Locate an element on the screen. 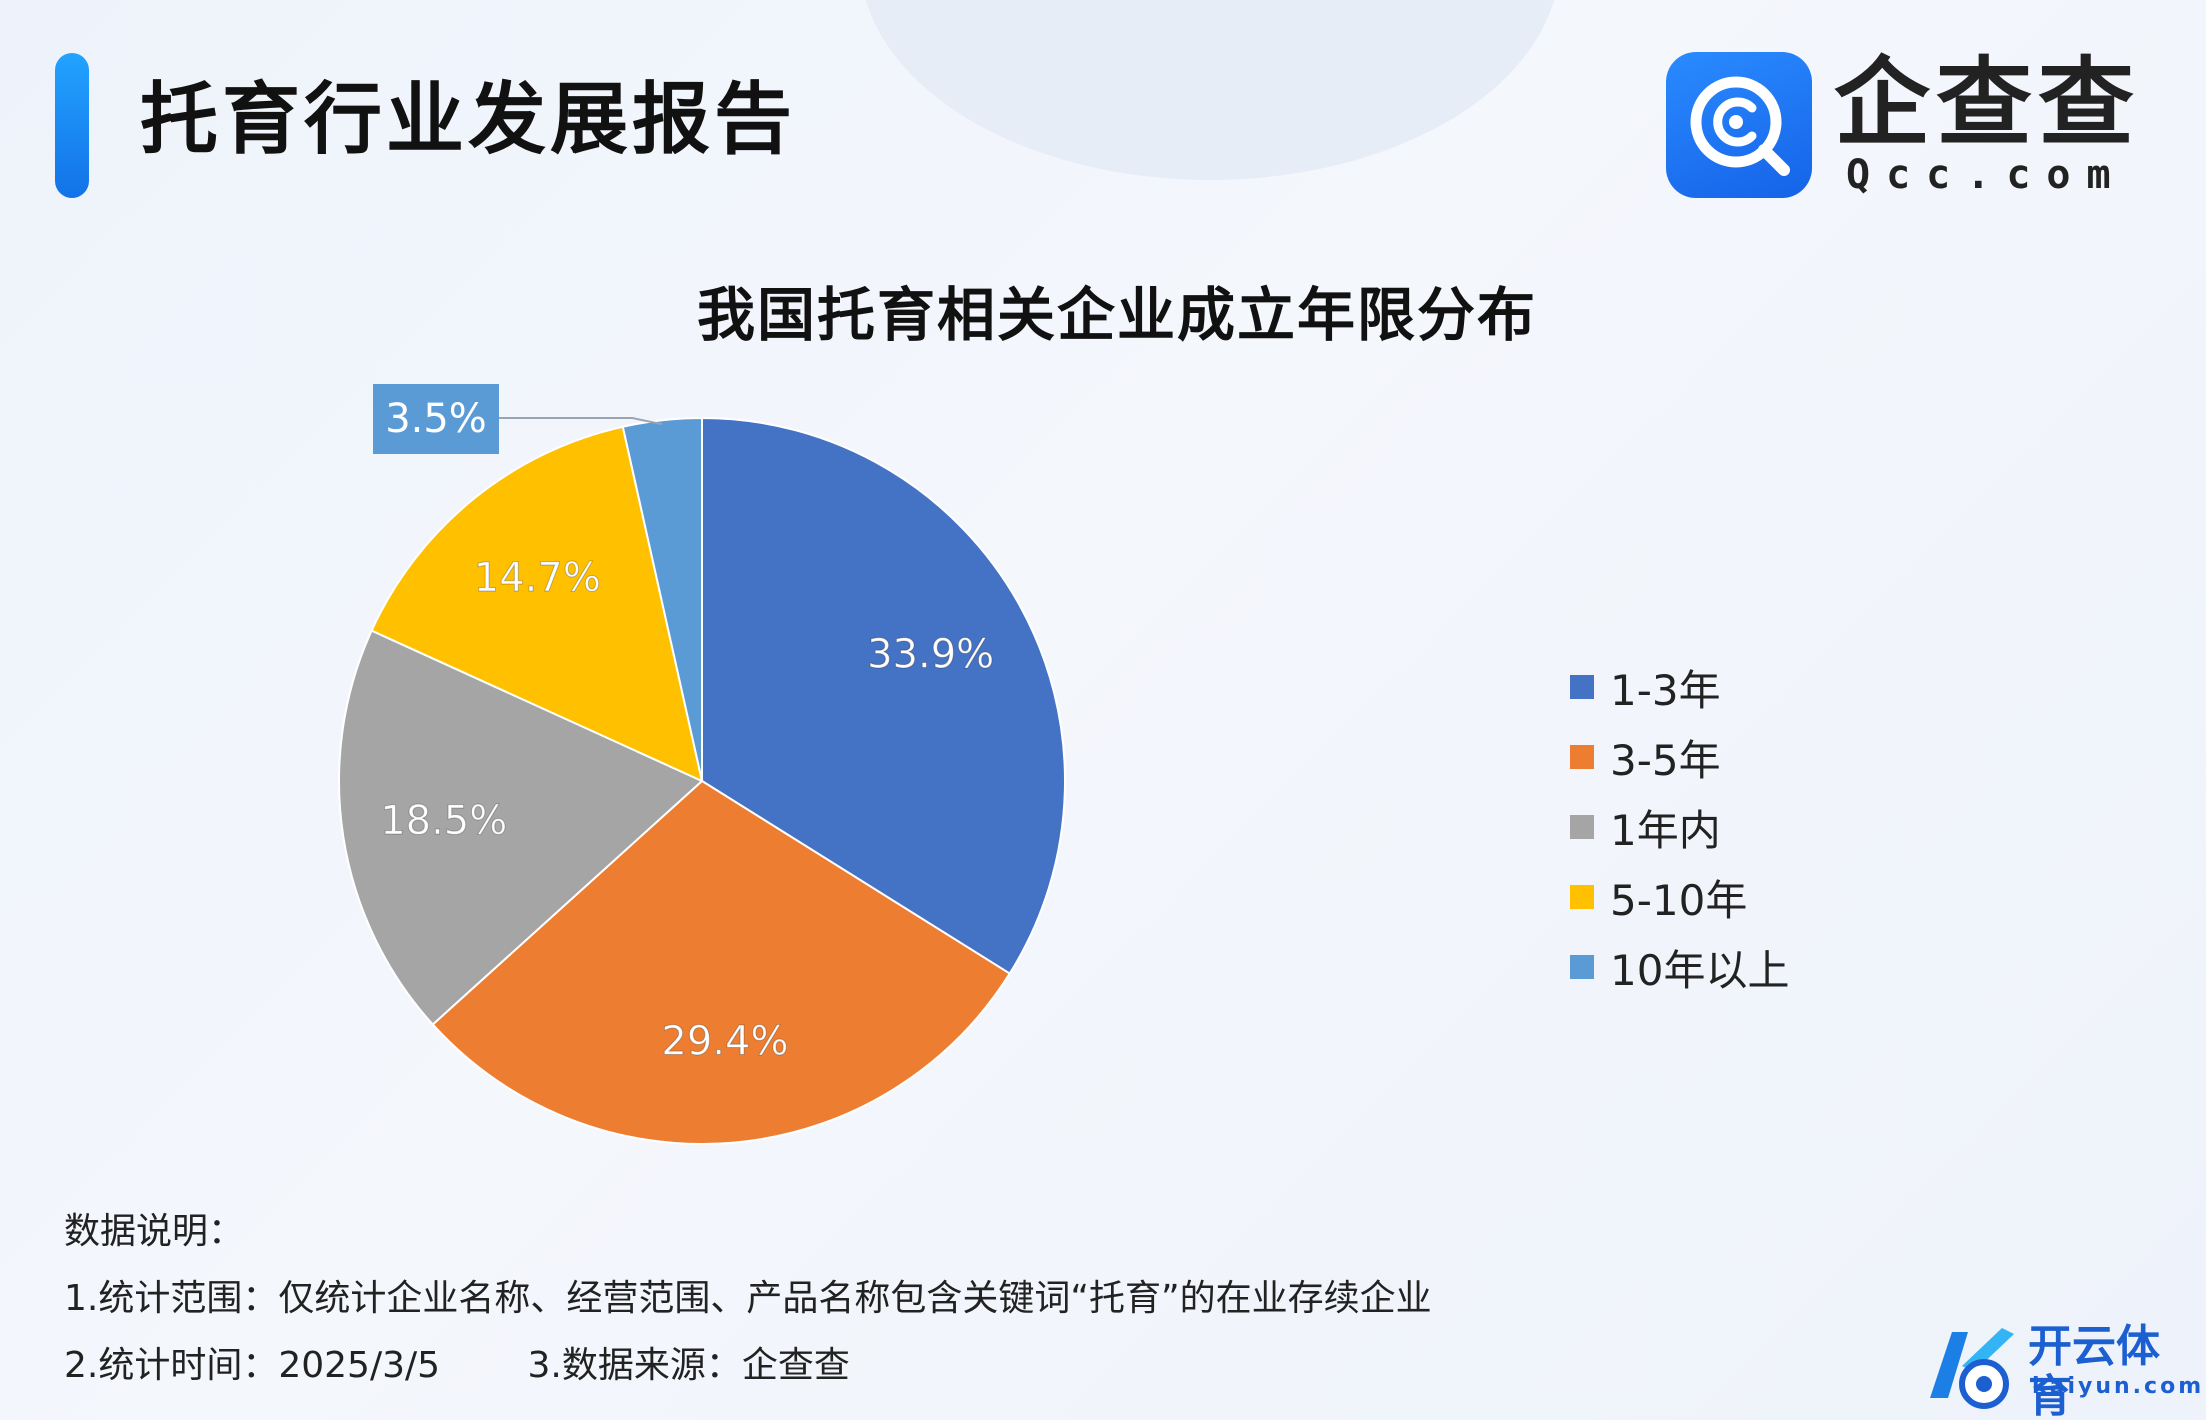 The height and width of the screenshot is (1420, 2206). slice-data-label: 33.9% is located at coordinates (930, 654).